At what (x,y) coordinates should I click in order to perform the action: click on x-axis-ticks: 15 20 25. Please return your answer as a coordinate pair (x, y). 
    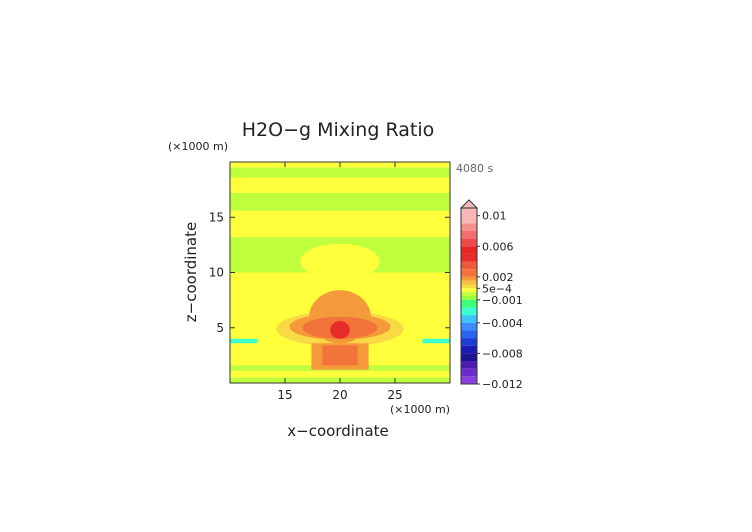
    Looking at the image, I should click on (340, 282).